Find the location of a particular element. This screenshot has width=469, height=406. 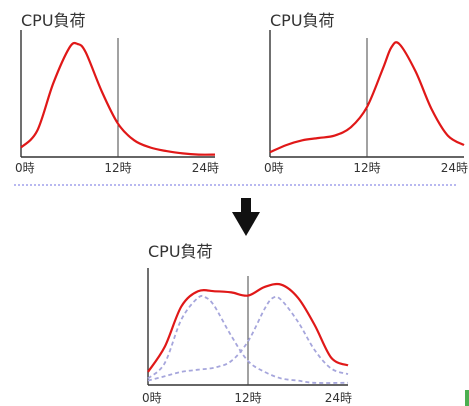

down-arrow-icon is located at coordinates (246, 217).